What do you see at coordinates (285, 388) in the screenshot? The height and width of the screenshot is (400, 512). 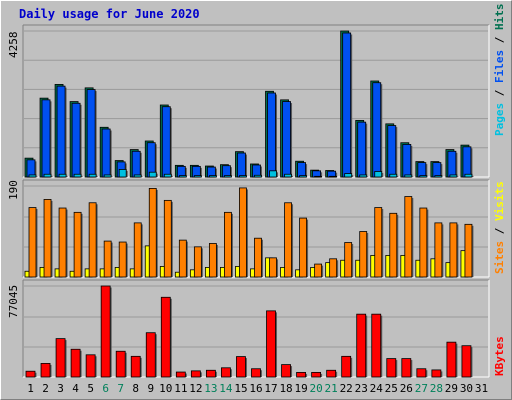 I see `day-label: 18` at bounding box center [285, 388].